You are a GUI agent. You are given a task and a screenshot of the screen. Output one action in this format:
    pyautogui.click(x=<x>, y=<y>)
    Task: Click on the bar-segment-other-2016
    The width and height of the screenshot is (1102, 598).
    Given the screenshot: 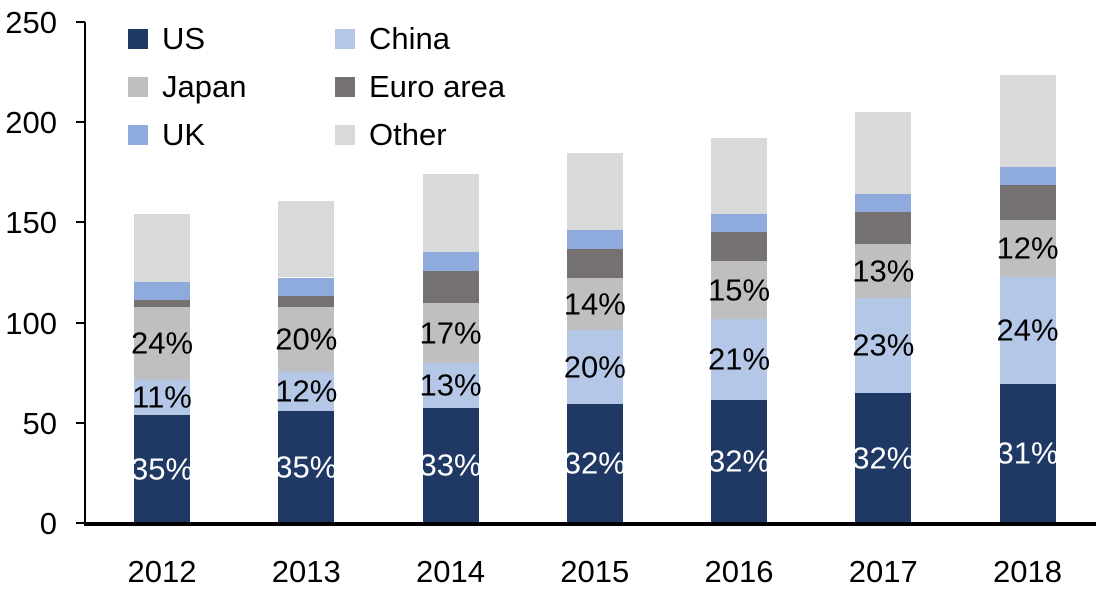 What is the action you would take?
    pyautogui.click(x=739, y=176)
    